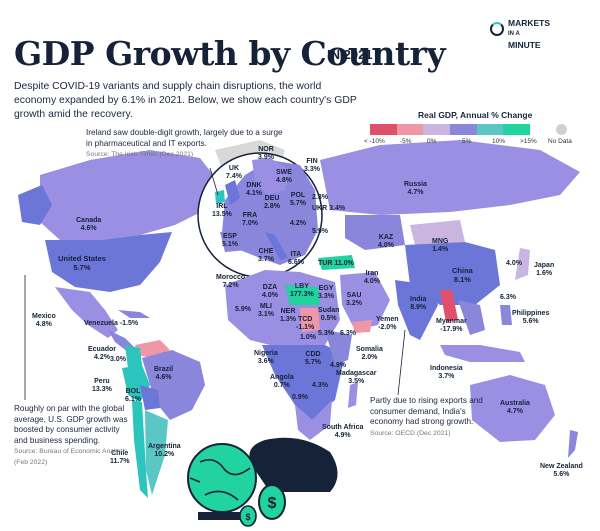 The image size is (600, 531). What do you see at coordinates (350, 54) in the screenshot?
I see `title-year: IN 2021` at bounding box center [350, 54].